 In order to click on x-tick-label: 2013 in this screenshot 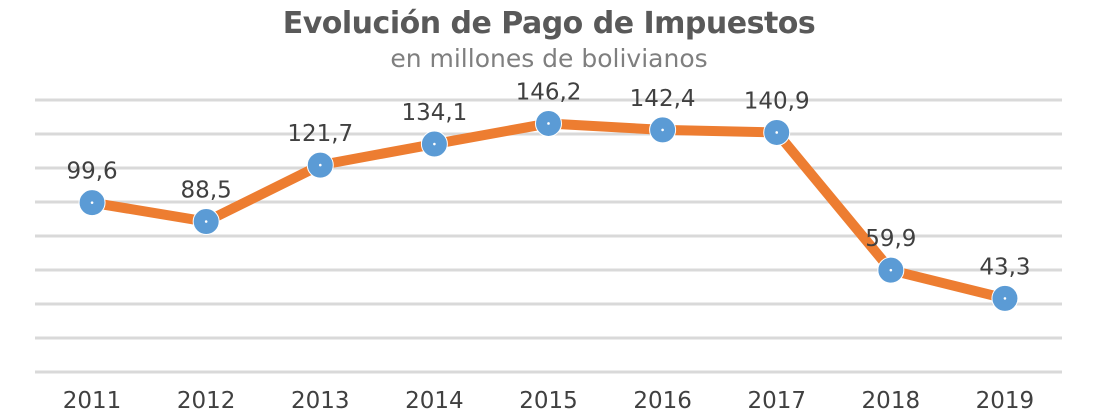, I will do `click(320, 400)`.